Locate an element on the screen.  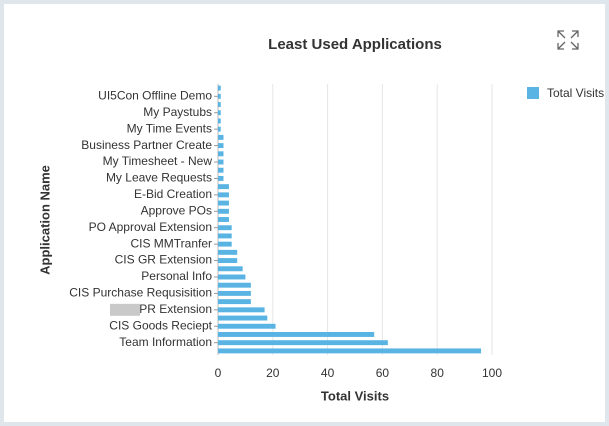
y-tick-label: My Time Events is located at coordinates (169, 128).